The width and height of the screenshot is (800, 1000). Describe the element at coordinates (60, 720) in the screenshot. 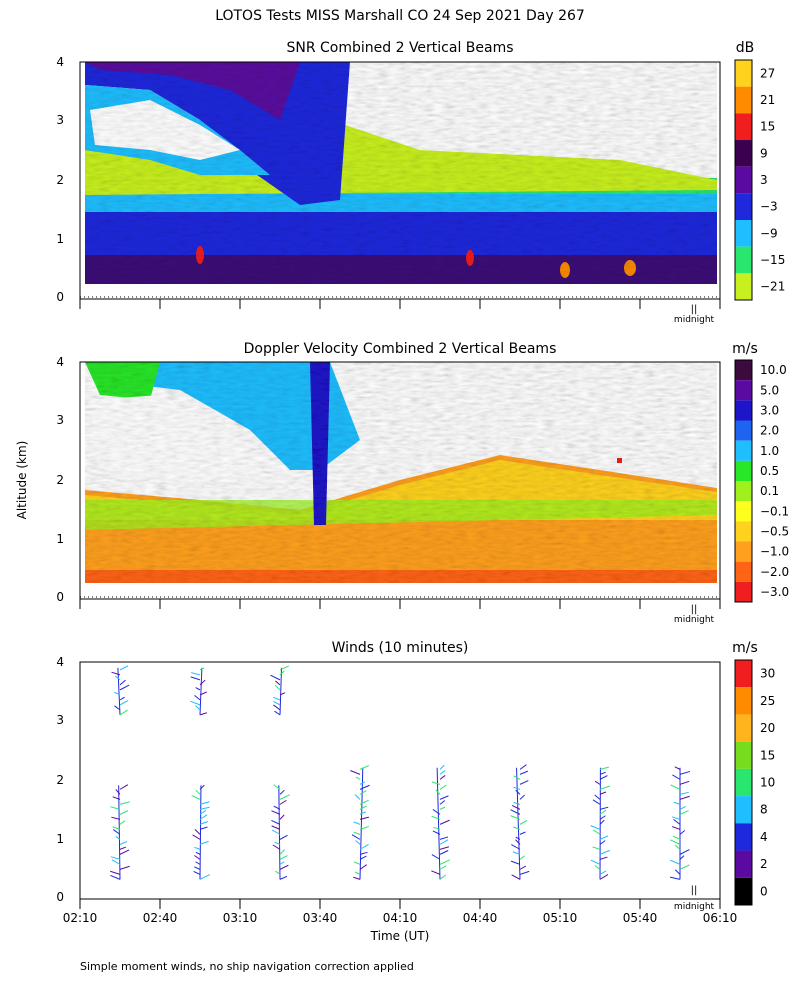

I see `winds-ytick: 3` at that location.